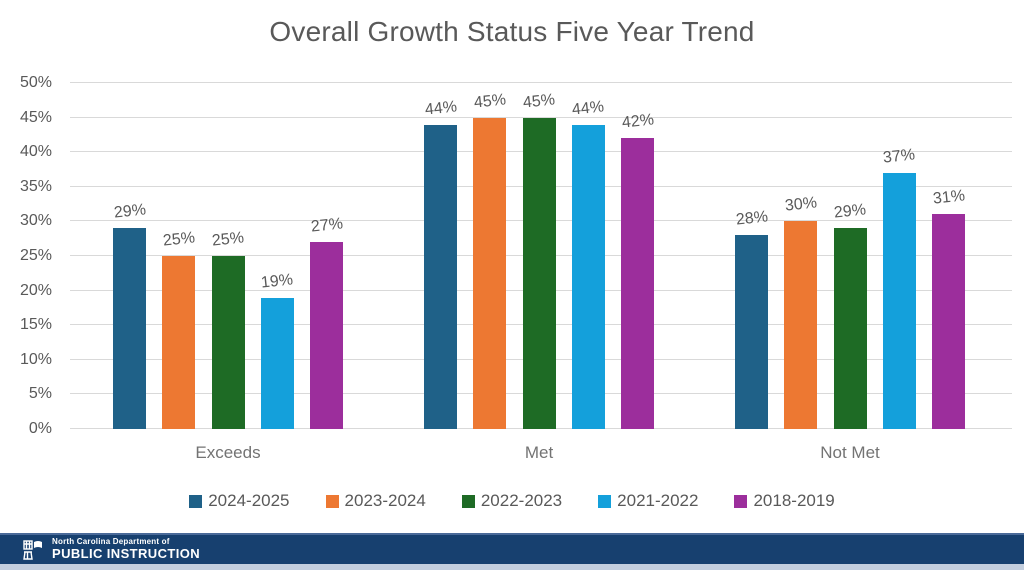 Image resolution: width=1024 pixels, height=572 pixels. Describe the element at coordinates (277, 281) in the screenshot. I see `bar-value-label: 19%` at that location.